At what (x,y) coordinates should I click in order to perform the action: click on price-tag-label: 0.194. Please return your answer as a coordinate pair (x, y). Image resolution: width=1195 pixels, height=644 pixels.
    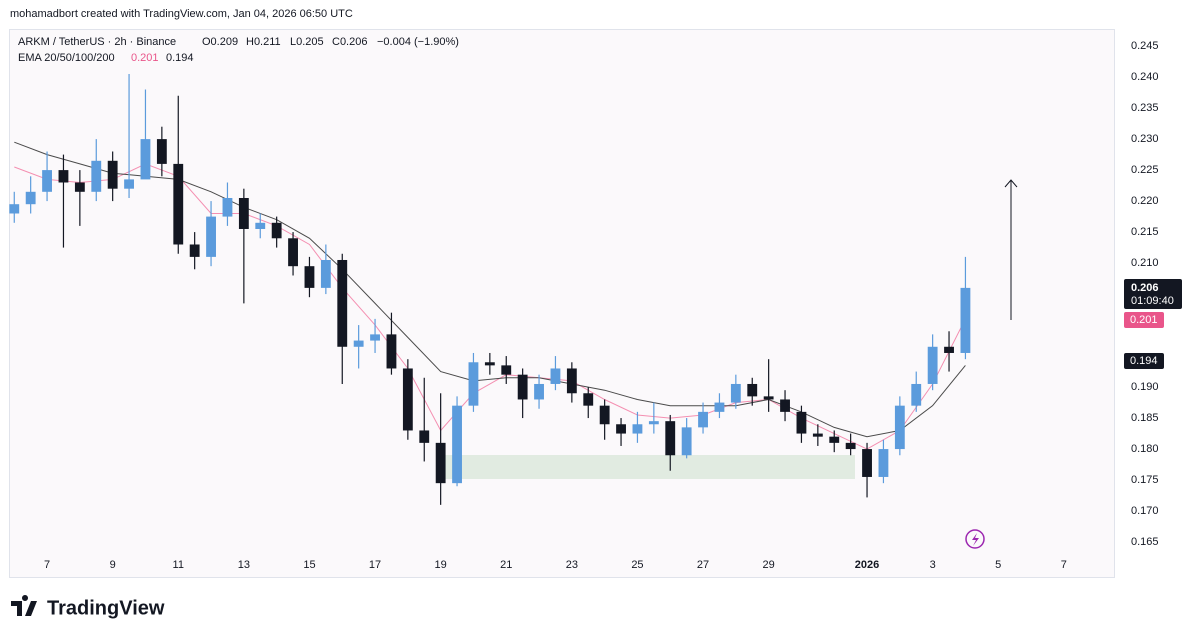
    Looking at the image, I should click on (1144, 361).